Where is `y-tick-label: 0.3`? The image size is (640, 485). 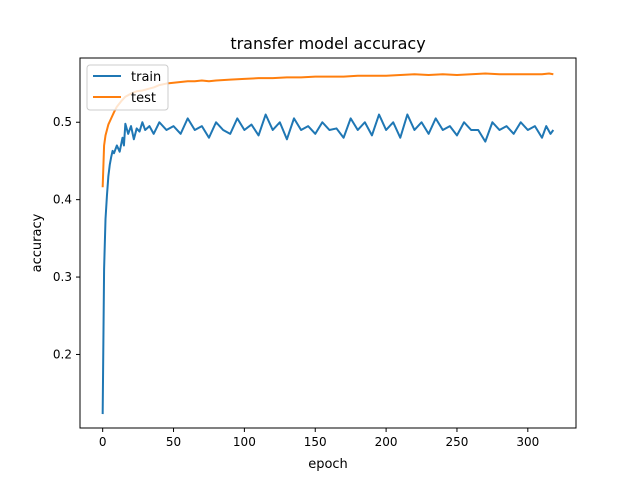
y-tick-label: 0.3 is located at coordinates (62, 277).